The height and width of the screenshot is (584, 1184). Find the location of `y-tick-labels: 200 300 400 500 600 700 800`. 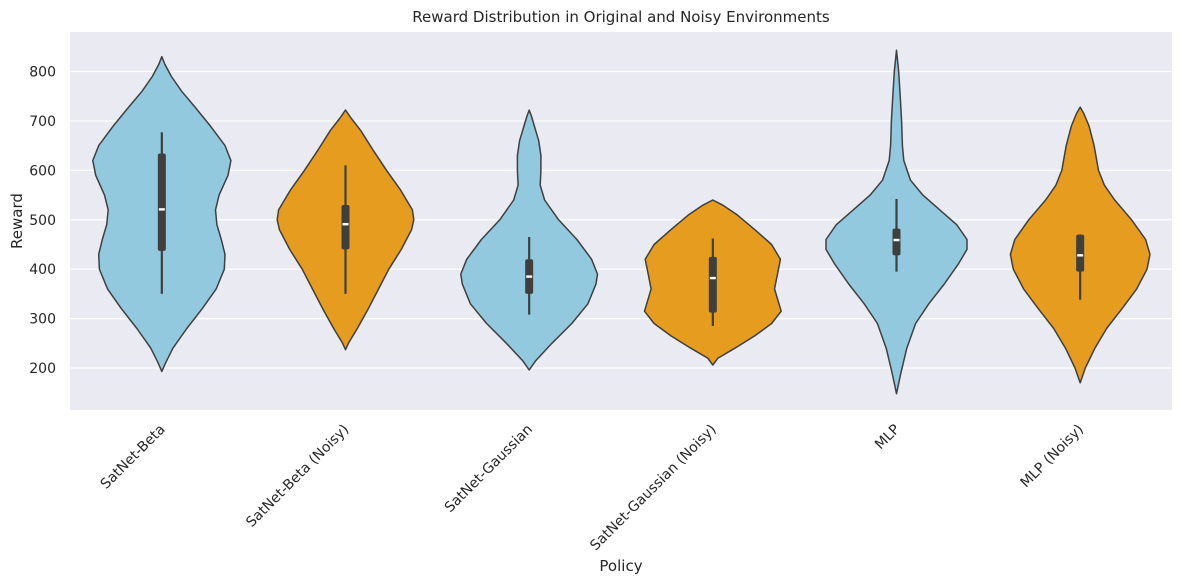

y-tick-labels: 200 300 400 500 600 700 800 is located at coordinates (42, 221).